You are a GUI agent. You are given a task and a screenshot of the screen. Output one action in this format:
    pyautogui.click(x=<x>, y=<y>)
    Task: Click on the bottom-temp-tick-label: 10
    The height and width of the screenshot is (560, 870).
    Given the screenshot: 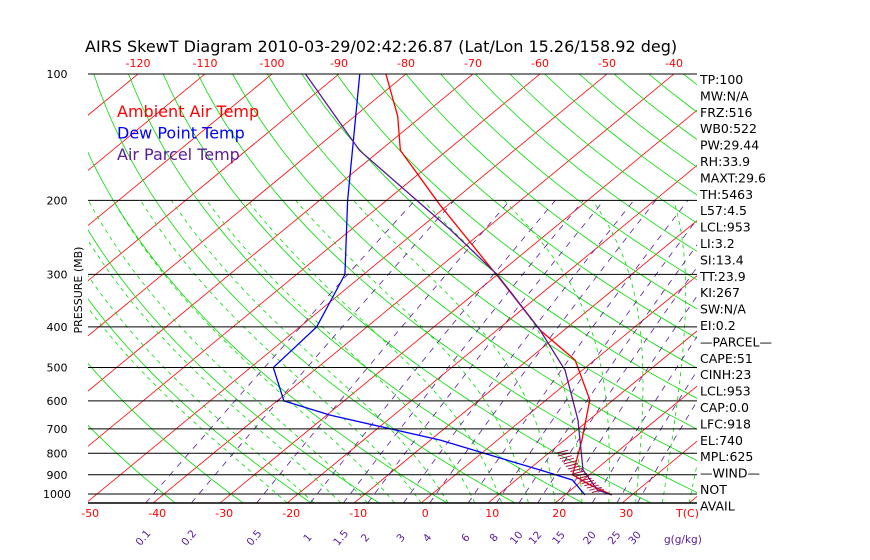 What is the action you would take?
    pyautogui.click(x=492, y=513)
    